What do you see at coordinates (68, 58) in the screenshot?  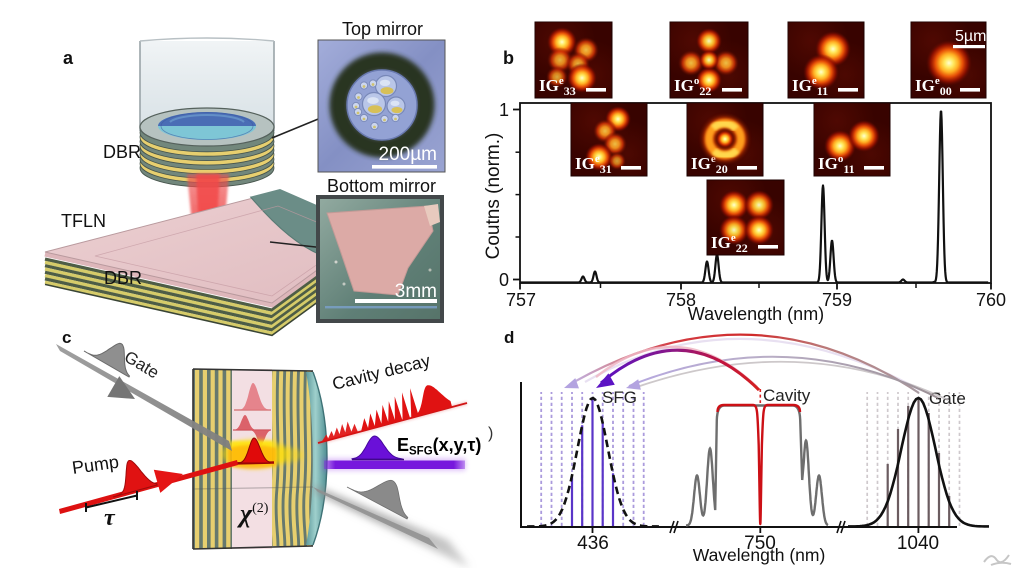 I see `svg-text: a` at bounding box center [68, 58].